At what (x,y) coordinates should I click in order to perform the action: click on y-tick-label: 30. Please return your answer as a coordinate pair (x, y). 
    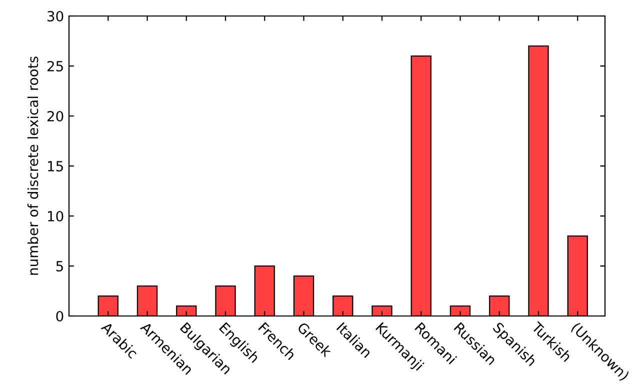
    Looking at the image, I should click on (56, 16).